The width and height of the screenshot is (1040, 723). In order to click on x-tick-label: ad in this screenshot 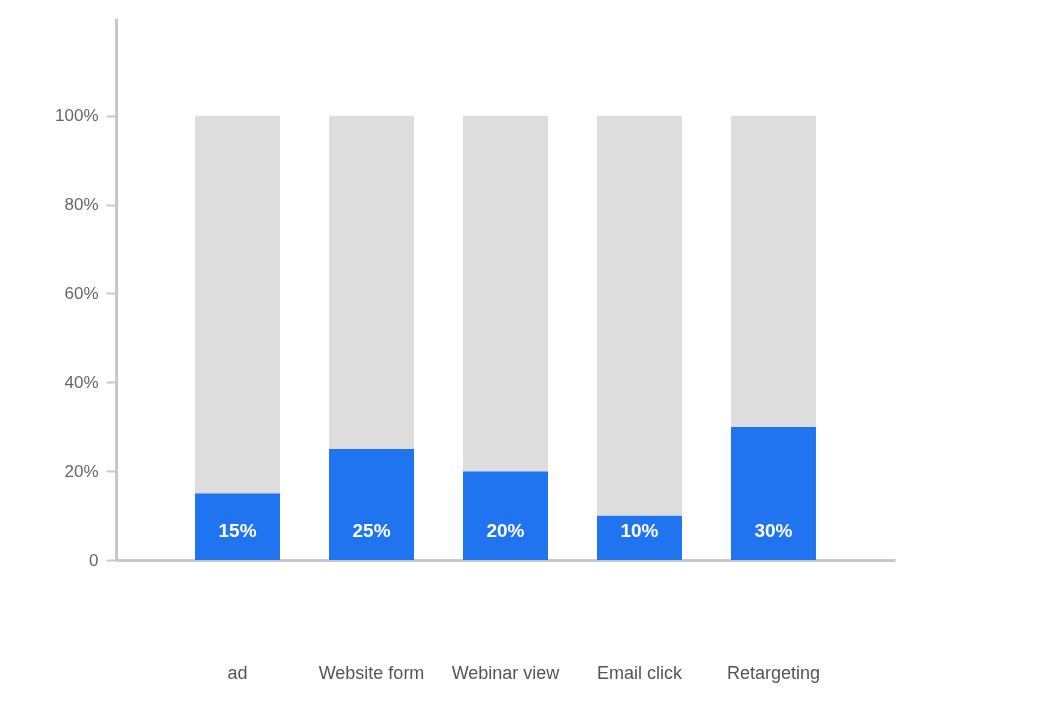, I will do `click(237, 672)`.